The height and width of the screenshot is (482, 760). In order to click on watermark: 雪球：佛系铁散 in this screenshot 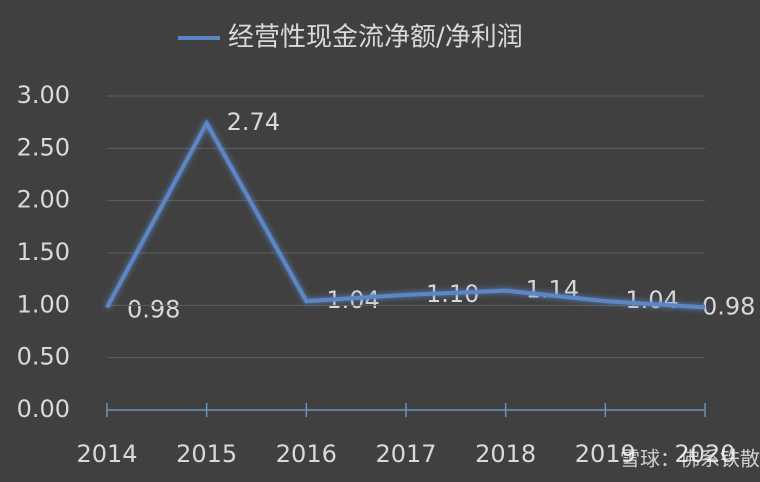, I will do `click(690, 459)`.